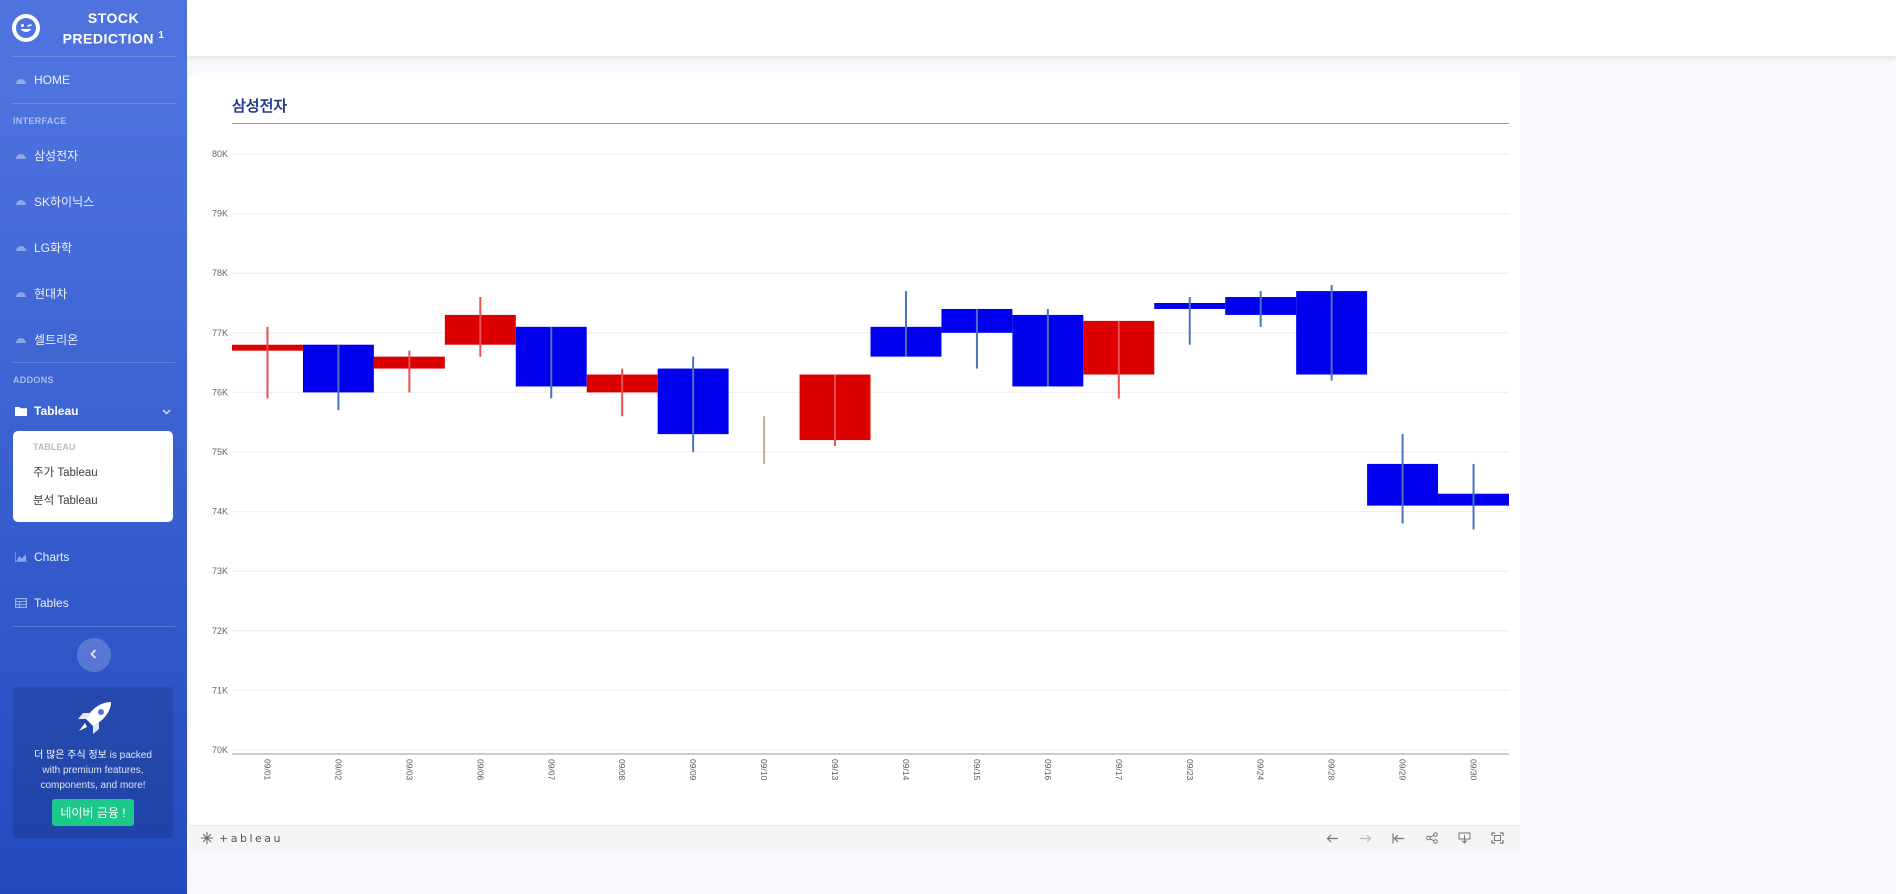 This screenshot has height=894, width=1896. Describe the element at coordinates (65, 473) in the screenshot. I see `submenu-item-price-tableau: 주가 Tableau` at that location.